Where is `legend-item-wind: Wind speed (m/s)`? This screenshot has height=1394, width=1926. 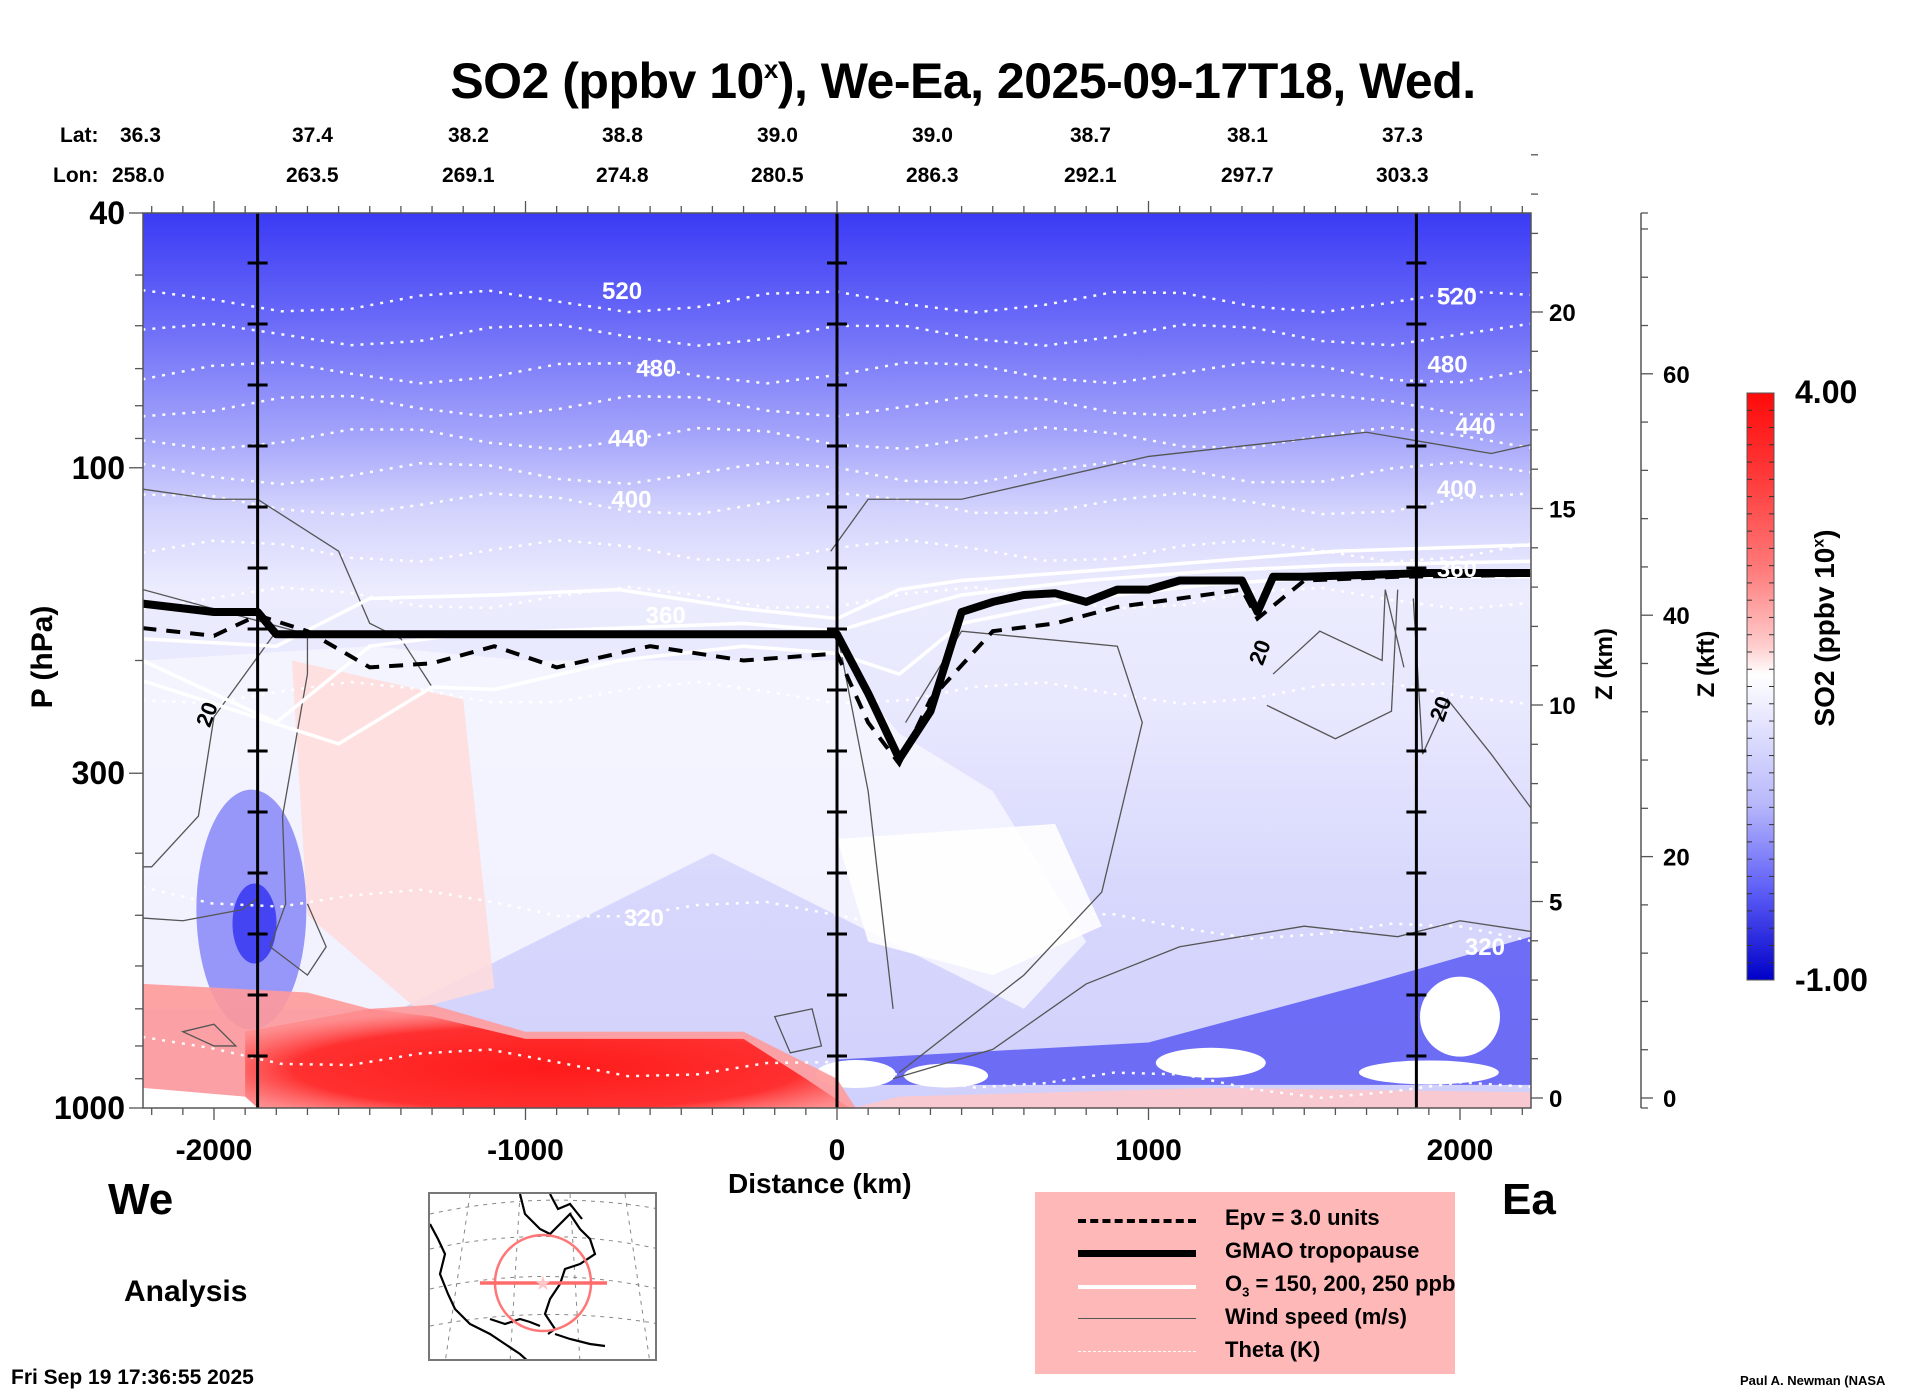 legend-item-wind: Wind speed (m/s) is located at coordinates (1245, 1319).